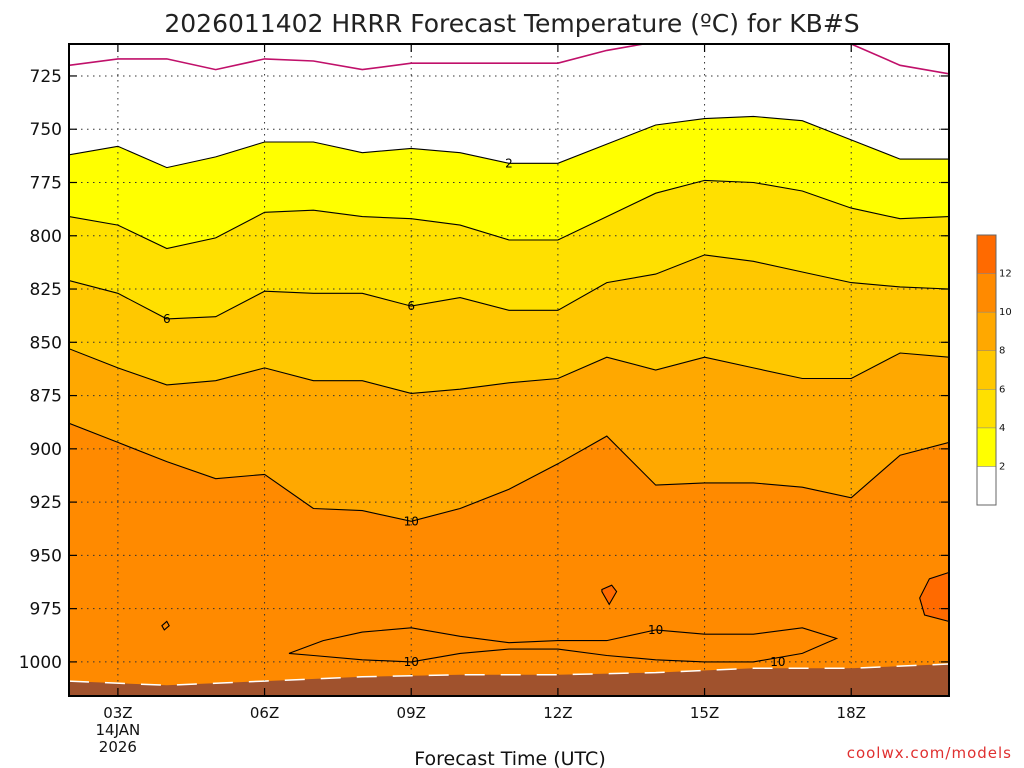 Image resolution: width=1024 pixels, height=768 pixels. Describe the element at coordinates (929, 753) in the screenshot. I see `credit-text: coolwx.com/models` at that location.